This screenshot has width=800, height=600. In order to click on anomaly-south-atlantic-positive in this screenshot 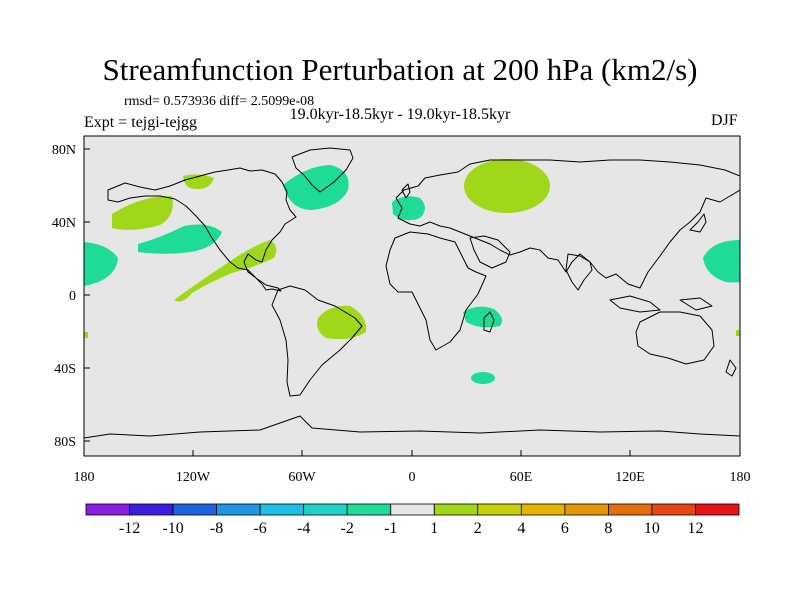, I will do `click(342, 322)`.